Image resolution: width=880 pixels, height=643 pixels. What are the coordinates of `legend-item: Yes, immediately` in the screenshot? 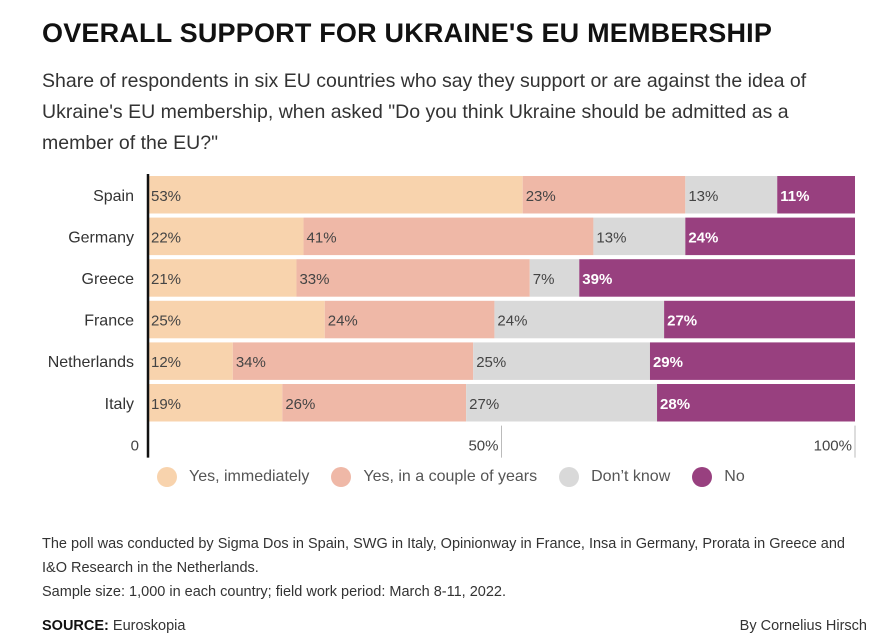 It's located at (233, 477).